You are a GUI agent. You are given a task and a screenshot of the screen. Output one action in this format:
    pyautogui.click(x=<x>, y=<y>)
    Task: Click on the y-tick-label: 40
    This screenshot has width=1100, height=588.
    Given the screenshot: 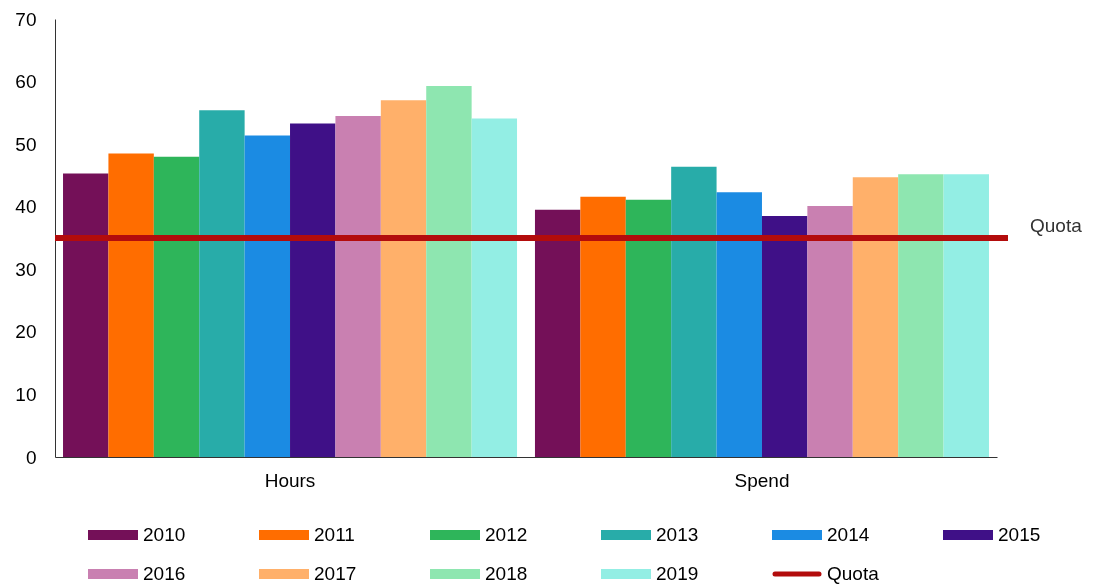 What is the action you would take?
    pyautogui.click(x=26, y=207)
    